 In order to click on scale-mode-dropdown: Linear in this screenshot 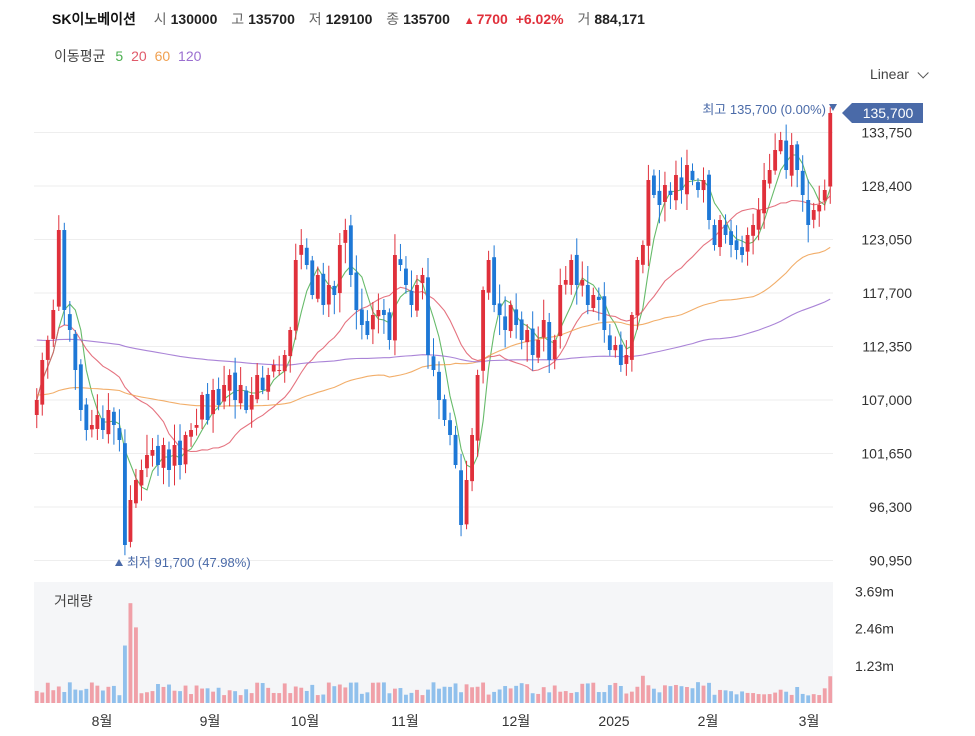, I will do `click(899, 74)`.